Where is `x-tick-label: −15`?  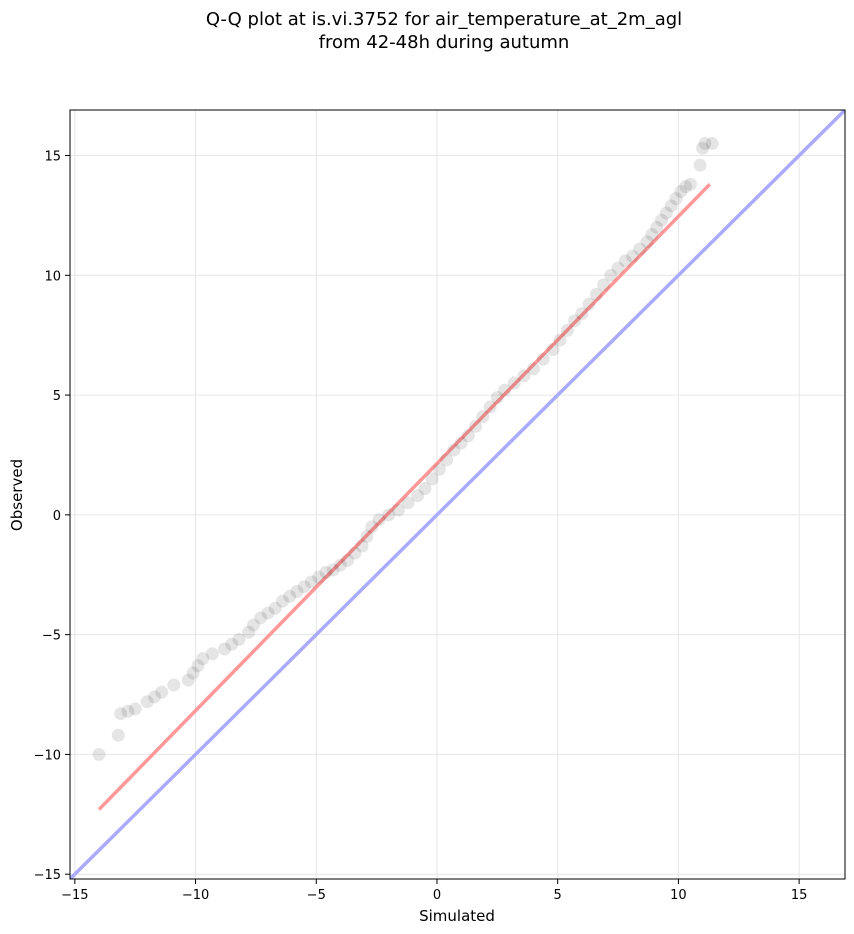
x-tick-label: −15 is located at coordinates (74, 895).